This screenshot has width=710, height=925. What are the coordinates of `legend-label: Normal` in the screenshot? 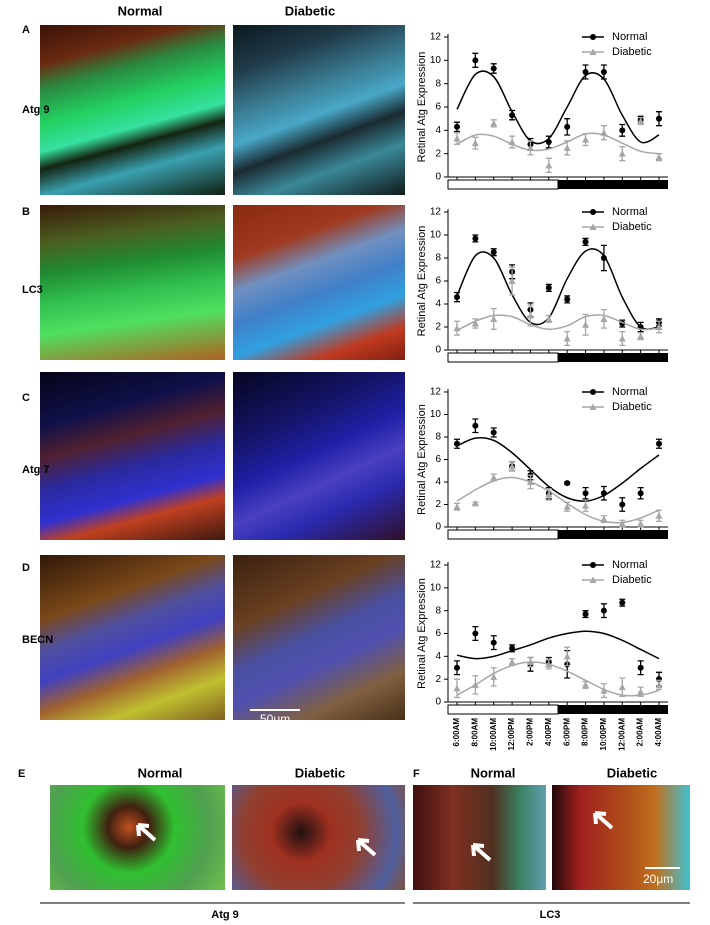 It's located at (629, 212).